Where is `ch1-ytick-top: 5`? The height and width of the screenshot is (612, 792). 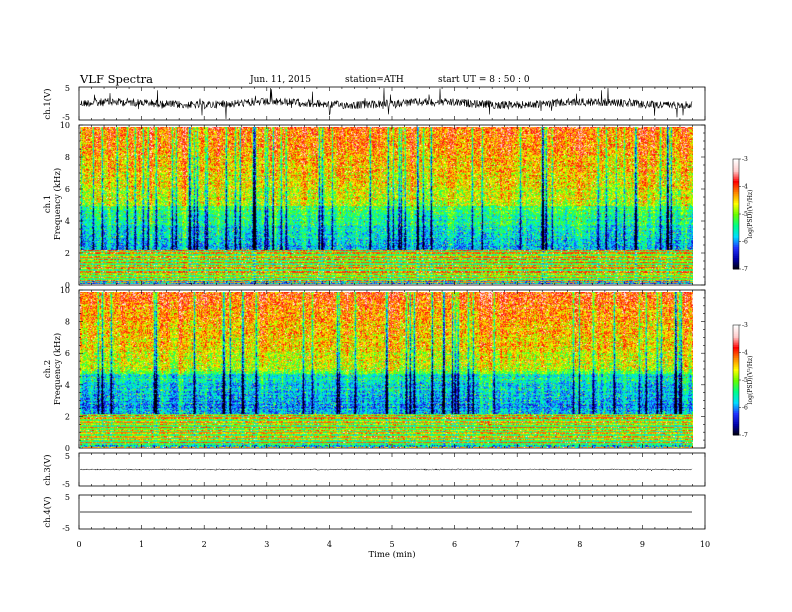
ch1-ytick-top: 5 is located at coordinates (67, 88).